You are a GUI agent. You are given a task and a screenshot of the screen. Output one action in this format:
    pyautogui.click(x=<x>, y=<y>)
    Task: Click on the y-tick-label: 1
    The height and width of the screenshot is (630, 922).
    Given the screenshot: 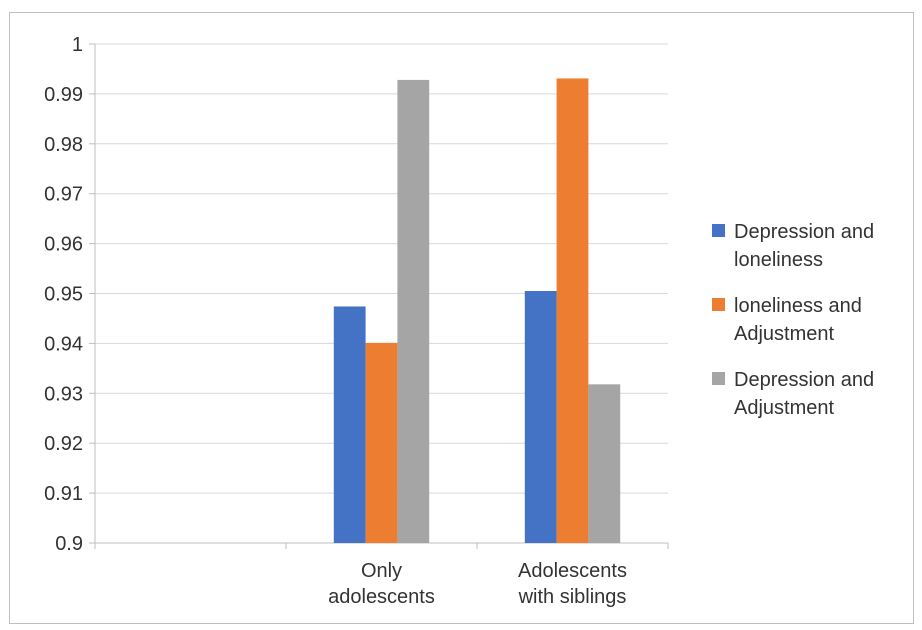 What is the action you would take?
    pyautogui.click(x=77, y=45)
    